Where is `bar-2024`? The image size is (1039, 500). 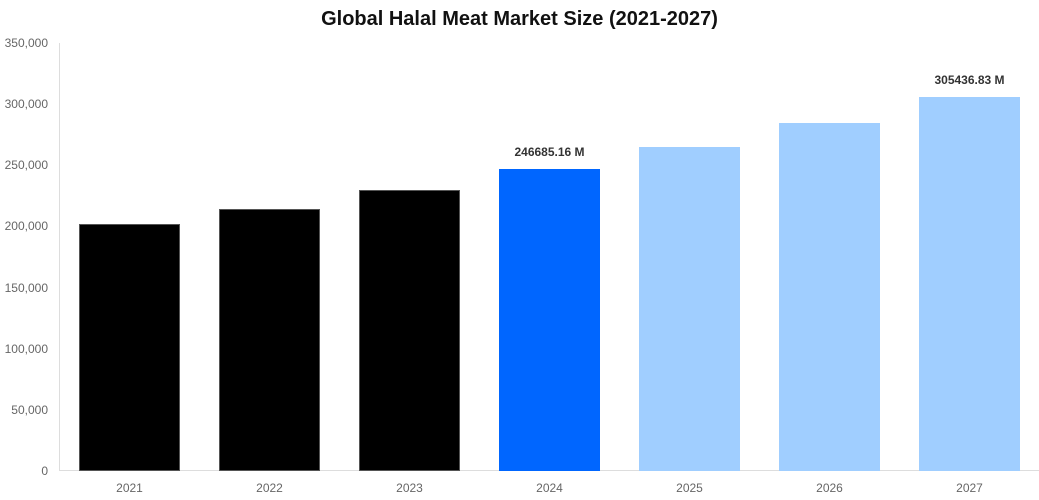
bar-2024 is located at coordinates (549, 320).